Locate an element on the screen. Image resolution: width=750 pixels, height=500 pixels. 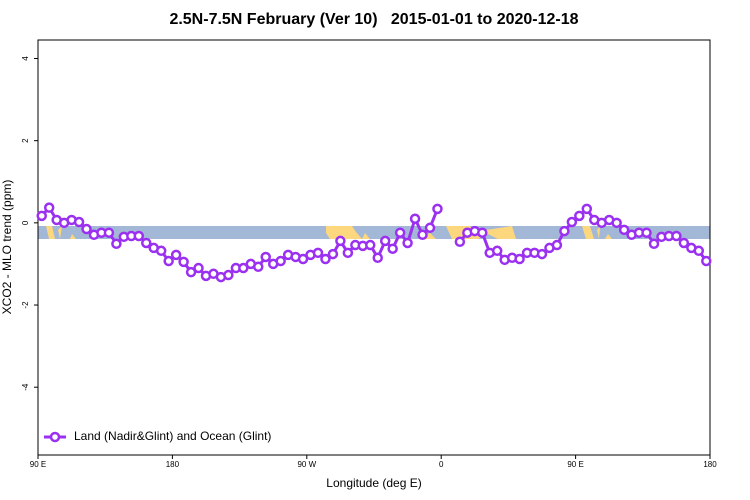
y-tick-label: 4 is located at coordinates (25, 58).